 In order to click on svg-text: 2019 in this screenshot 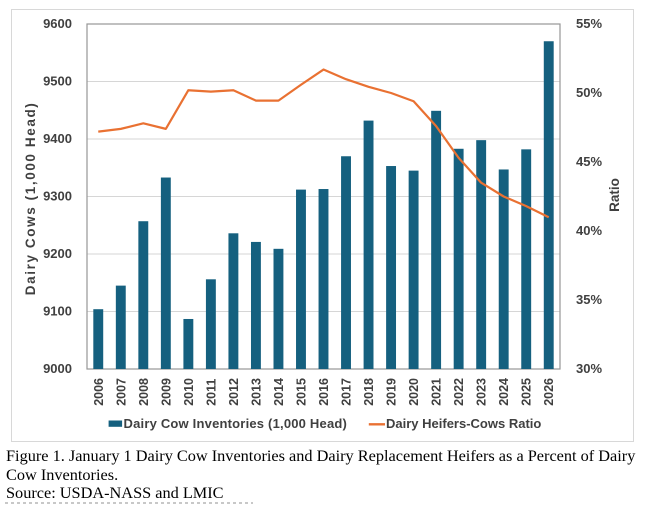, I will do `click(392, 392)`.